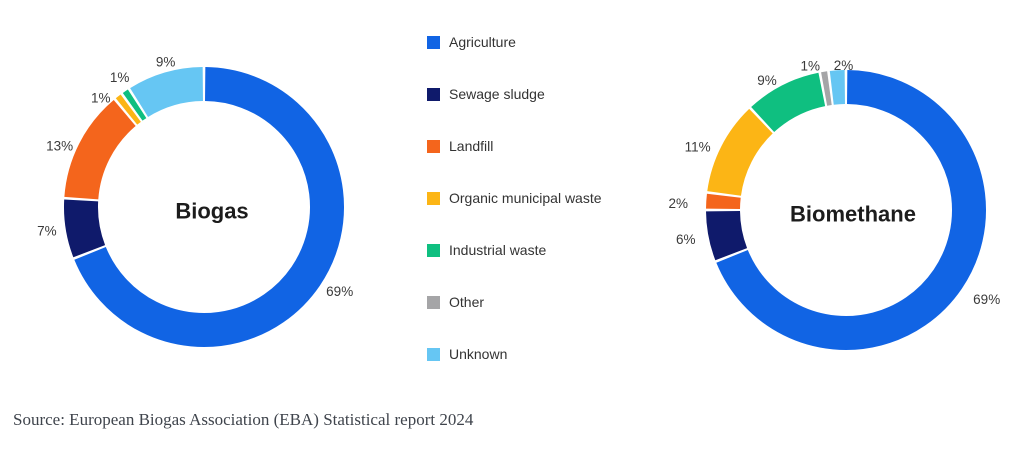 The height and width of the screenshot is (466, 1024). I want to click on legend-label: Other, so click(467, 302).